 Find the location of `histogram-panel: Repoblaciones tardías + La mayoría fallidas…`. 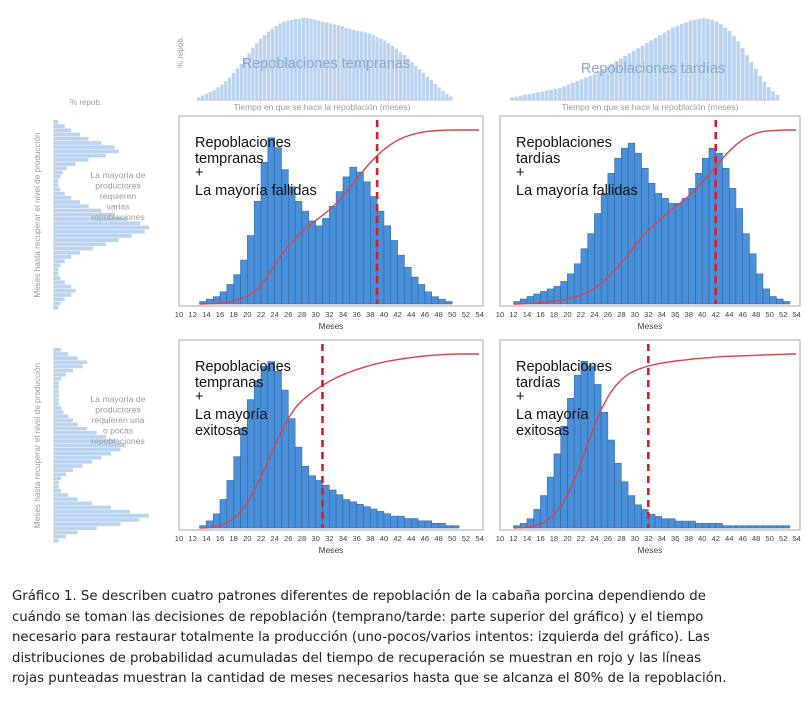

histogram-panel: Repoblaciones tardías + La mayoría fallidas… is located at coordinates (648, 223).